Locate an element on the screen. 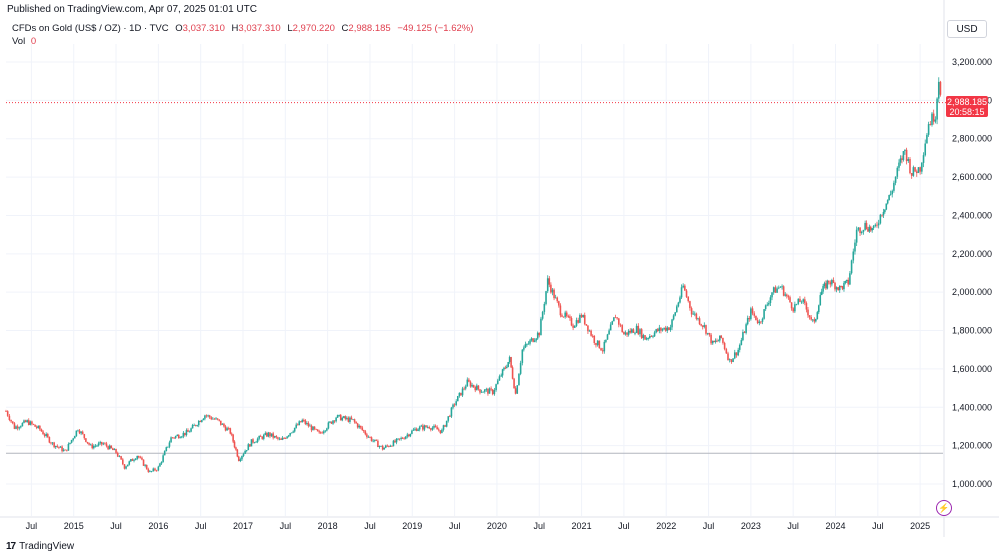 The width and height of the screenshot is (999, 558). x-tick-label: 2016 is located at coordinates (158, 526).